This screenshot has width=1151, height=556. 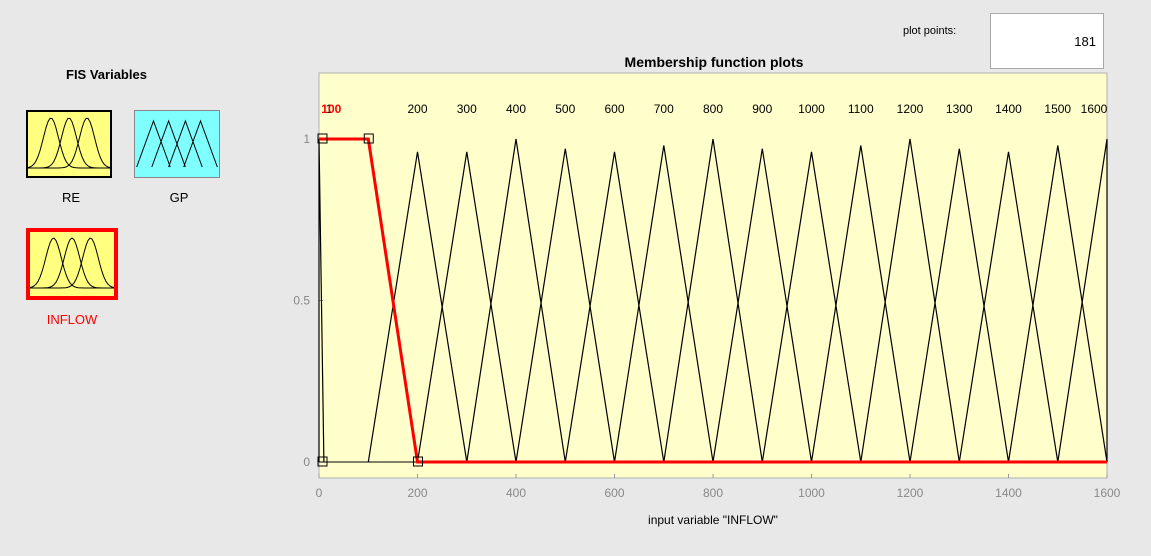 I want to click on x-axis-label: input variable "INFLOW", so click(x=713, y=520).